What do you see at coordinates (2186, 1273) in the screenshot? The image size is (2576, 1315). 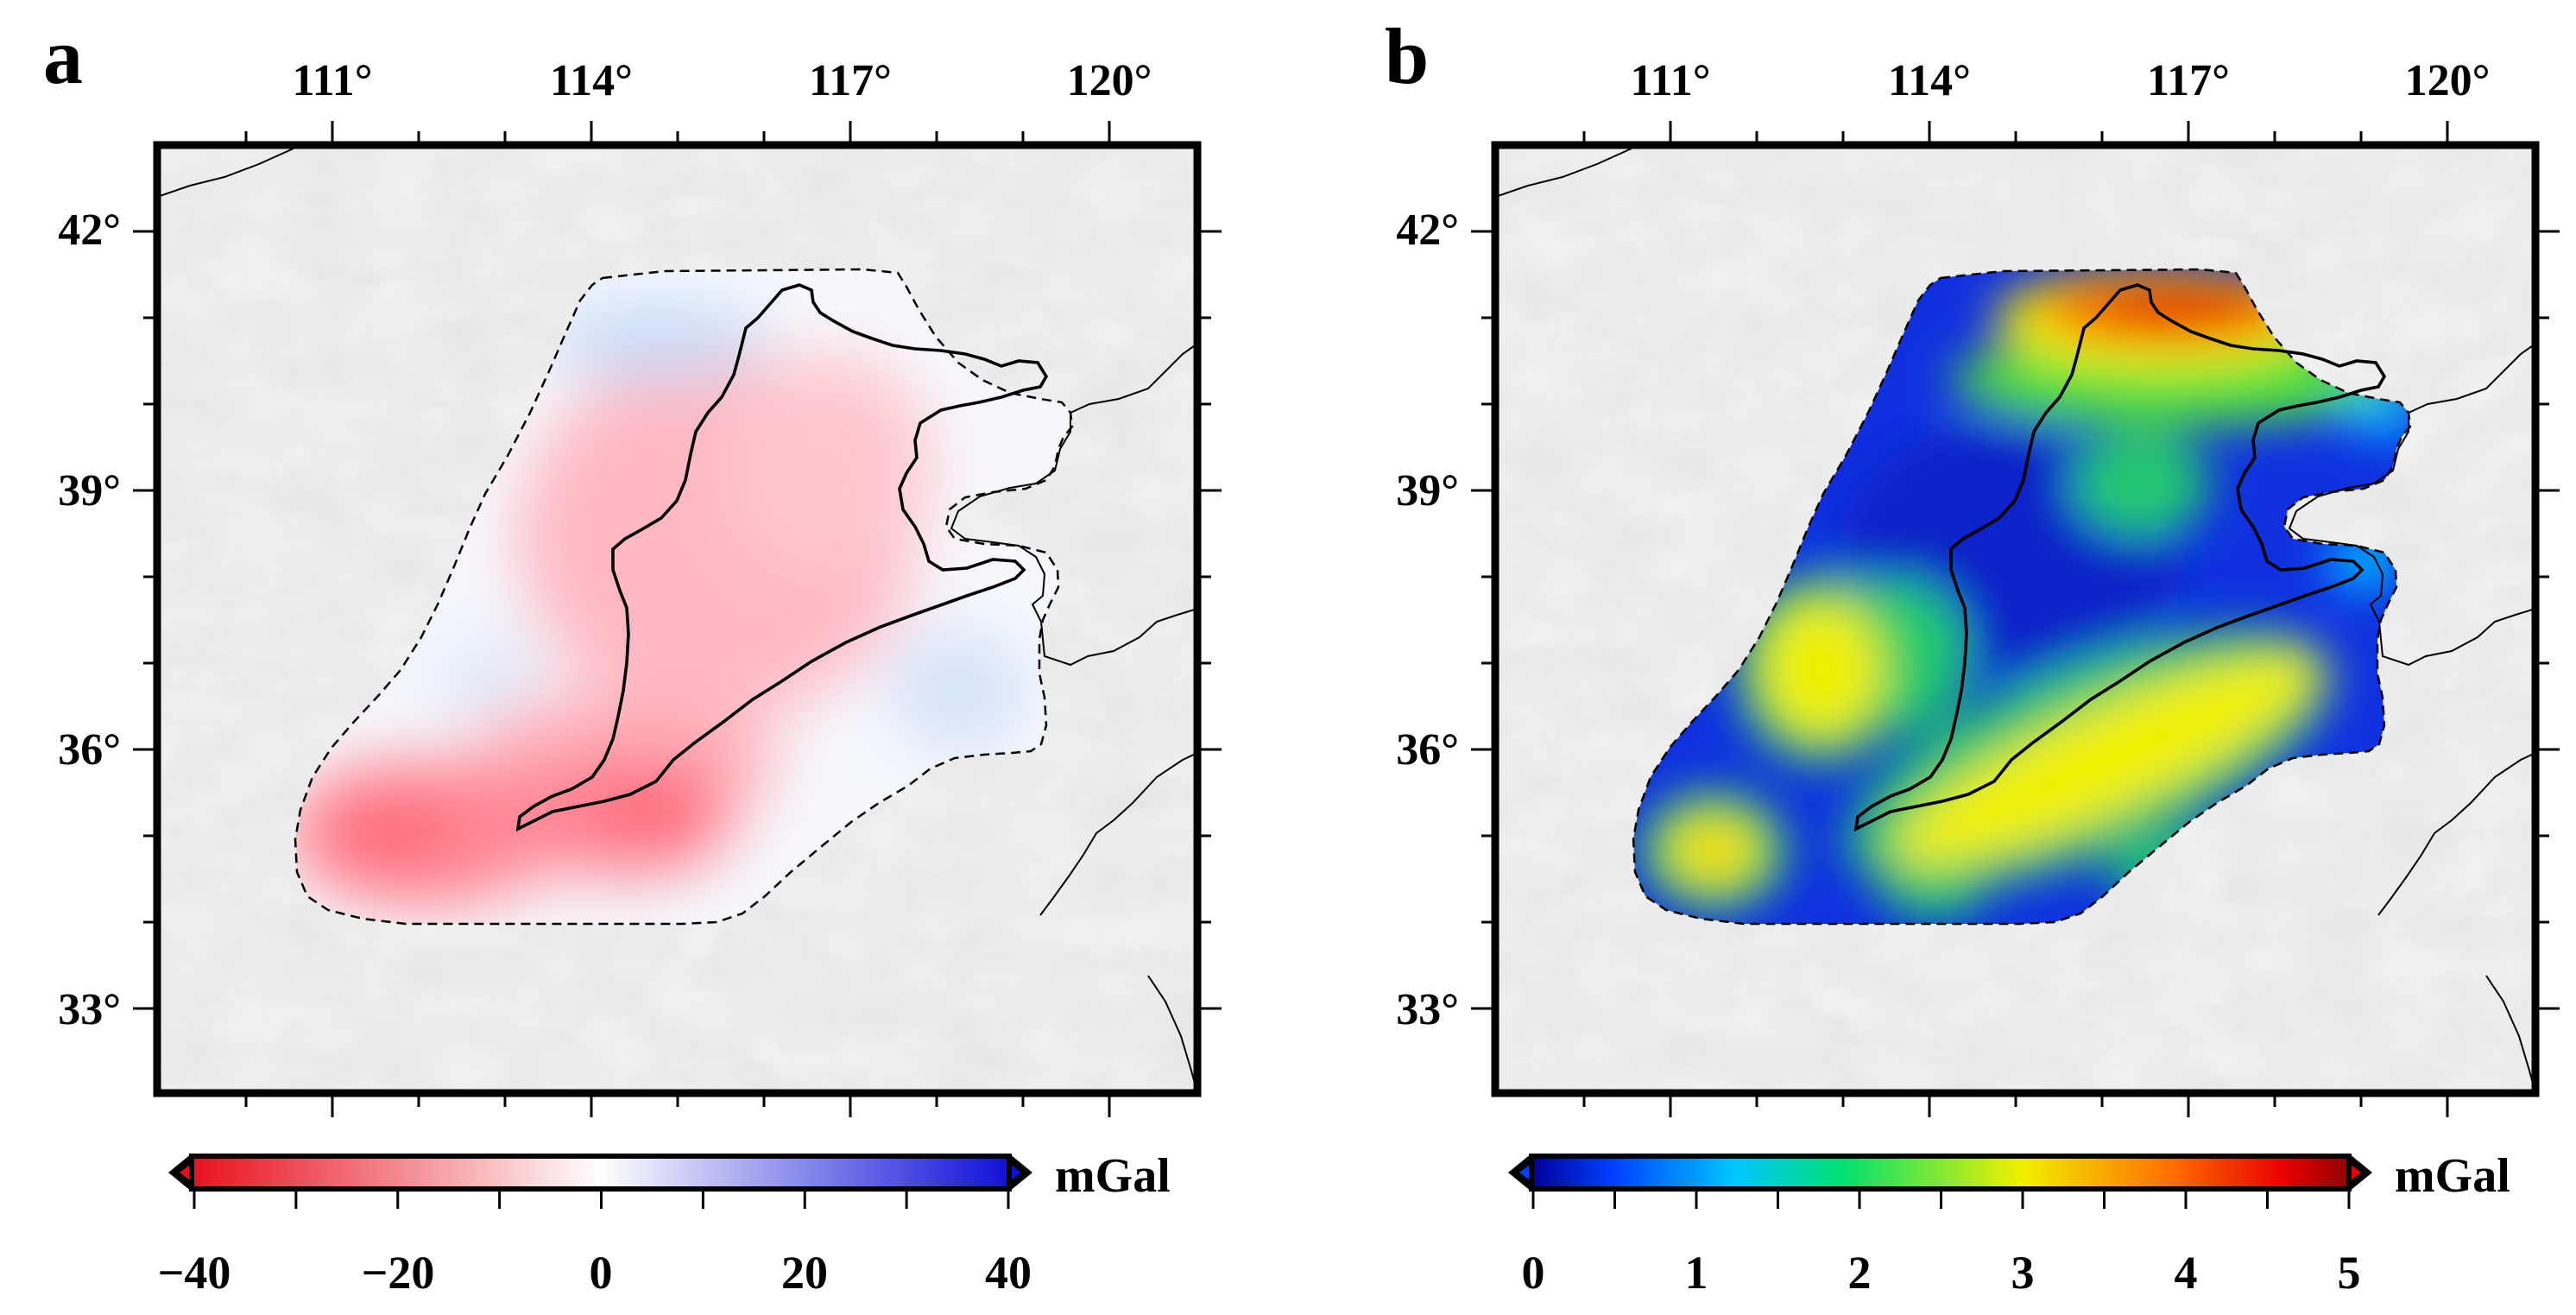 I see `colorbar-tick-label: 4` at bounding box center [2186, 1273].